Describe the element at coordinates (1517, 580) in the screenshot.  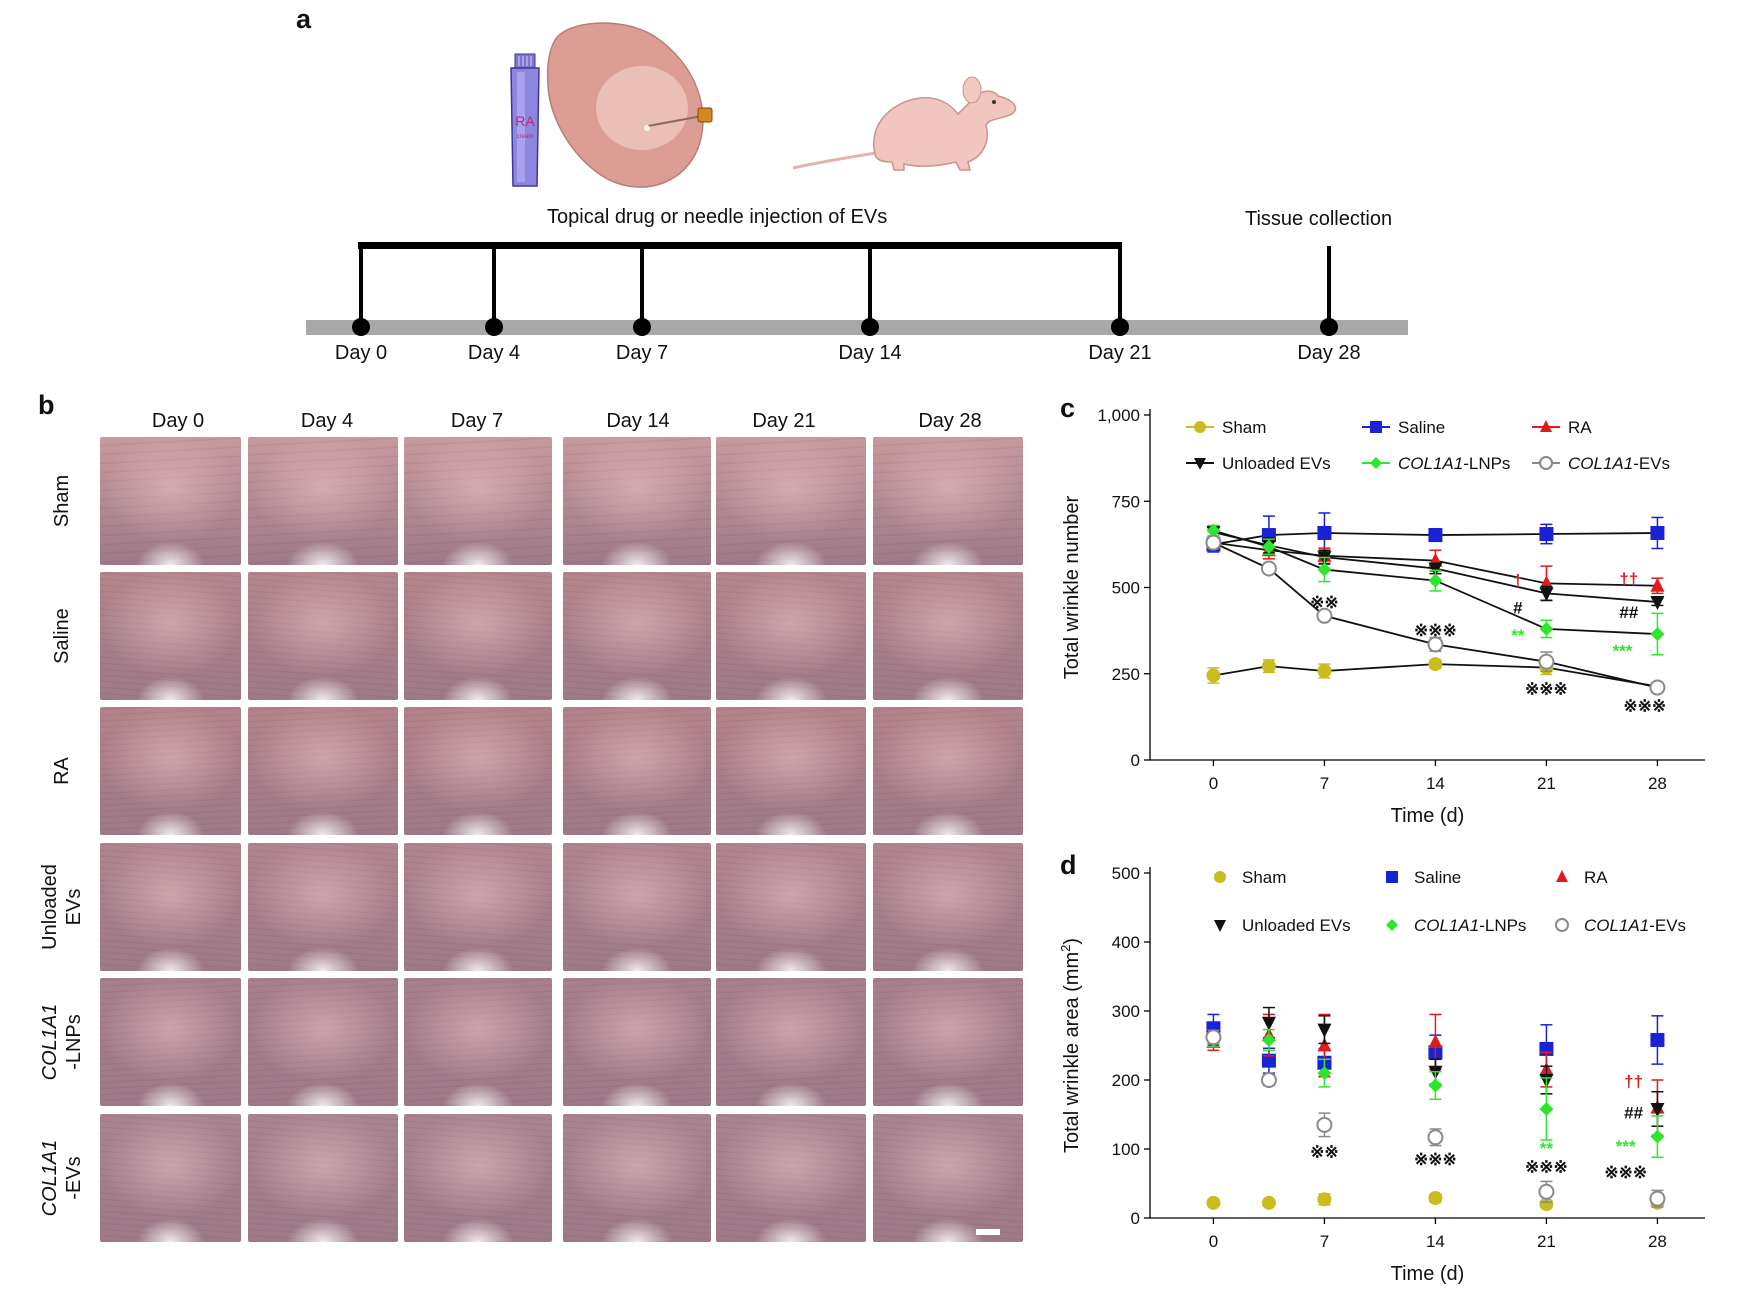
I see `significance-mark: †` at that location.